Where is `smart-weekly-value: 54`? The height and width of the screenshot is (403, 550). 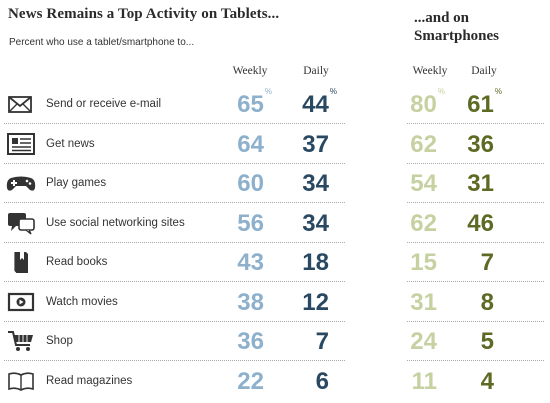 smart-weekly-value: 54 is located at coordinates (423, 183).